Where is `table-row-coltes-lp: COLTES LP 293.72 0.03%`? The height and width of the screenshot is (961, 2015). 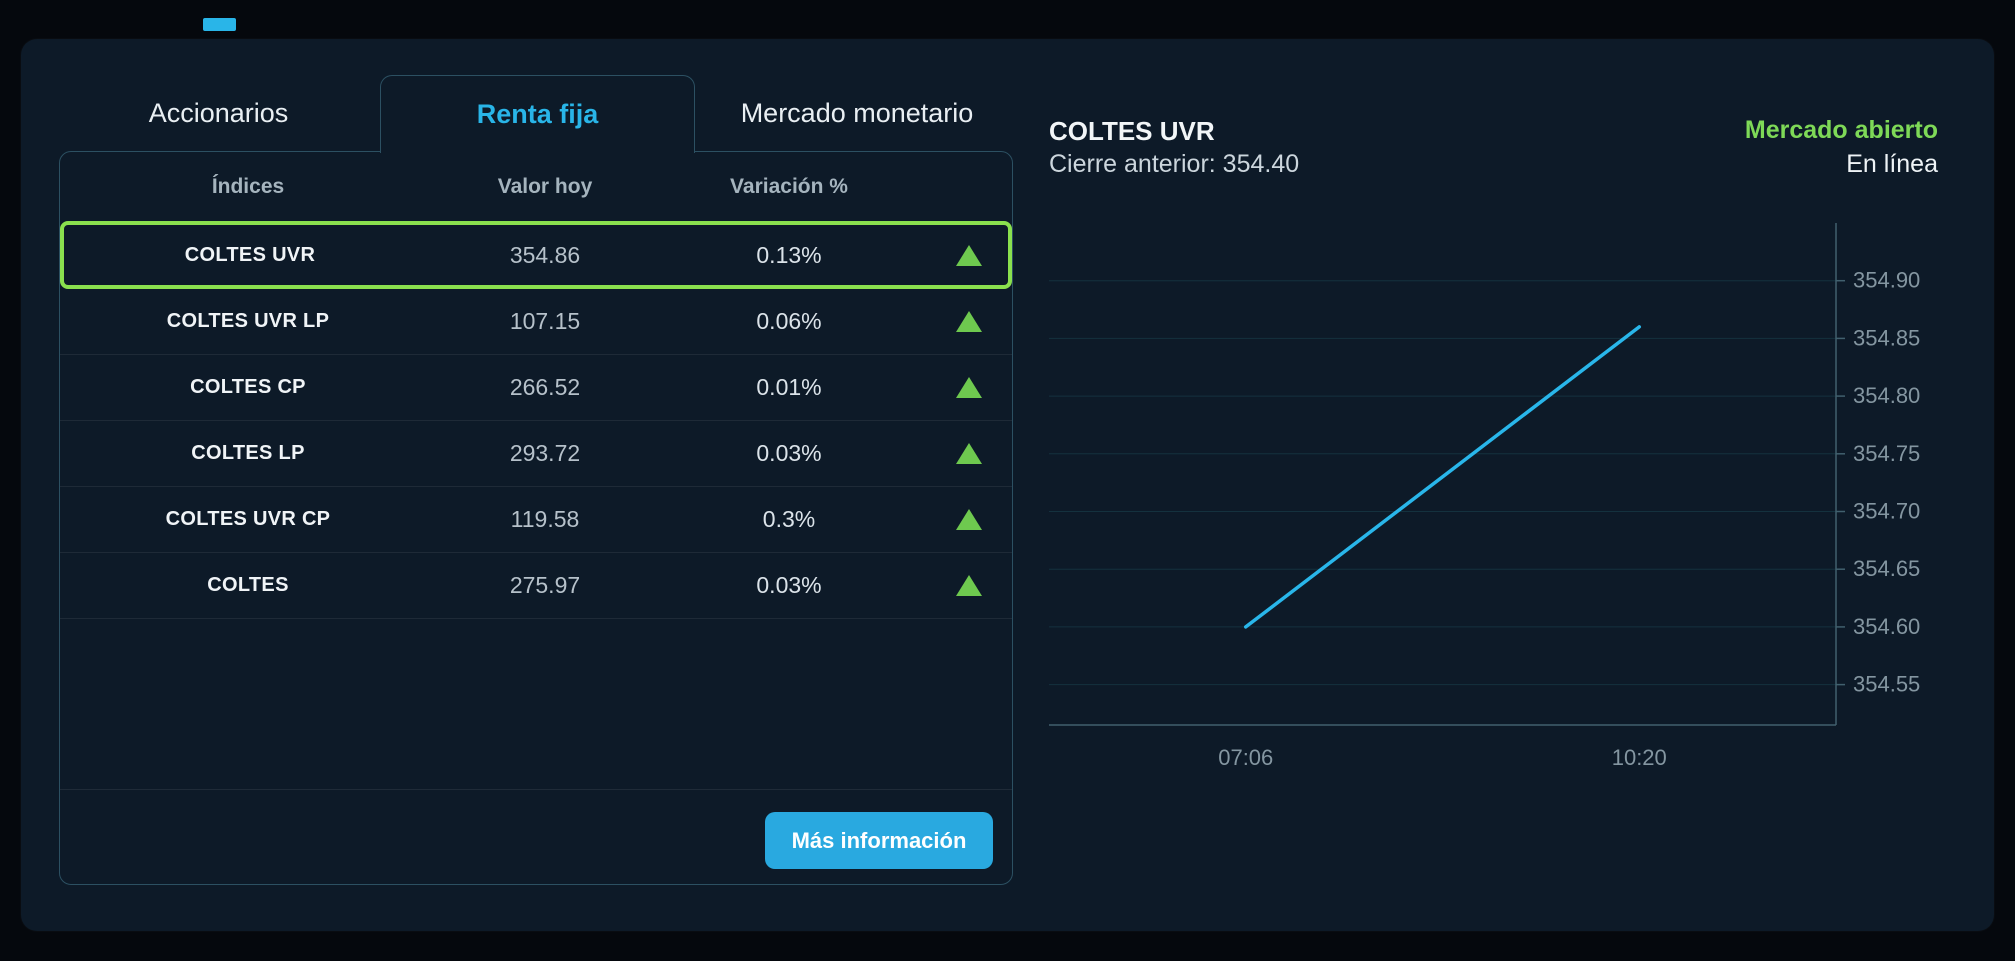 table-row-coltes-lp: COLTES LP 293.72 0.03% is located at coordinates (536, 454).